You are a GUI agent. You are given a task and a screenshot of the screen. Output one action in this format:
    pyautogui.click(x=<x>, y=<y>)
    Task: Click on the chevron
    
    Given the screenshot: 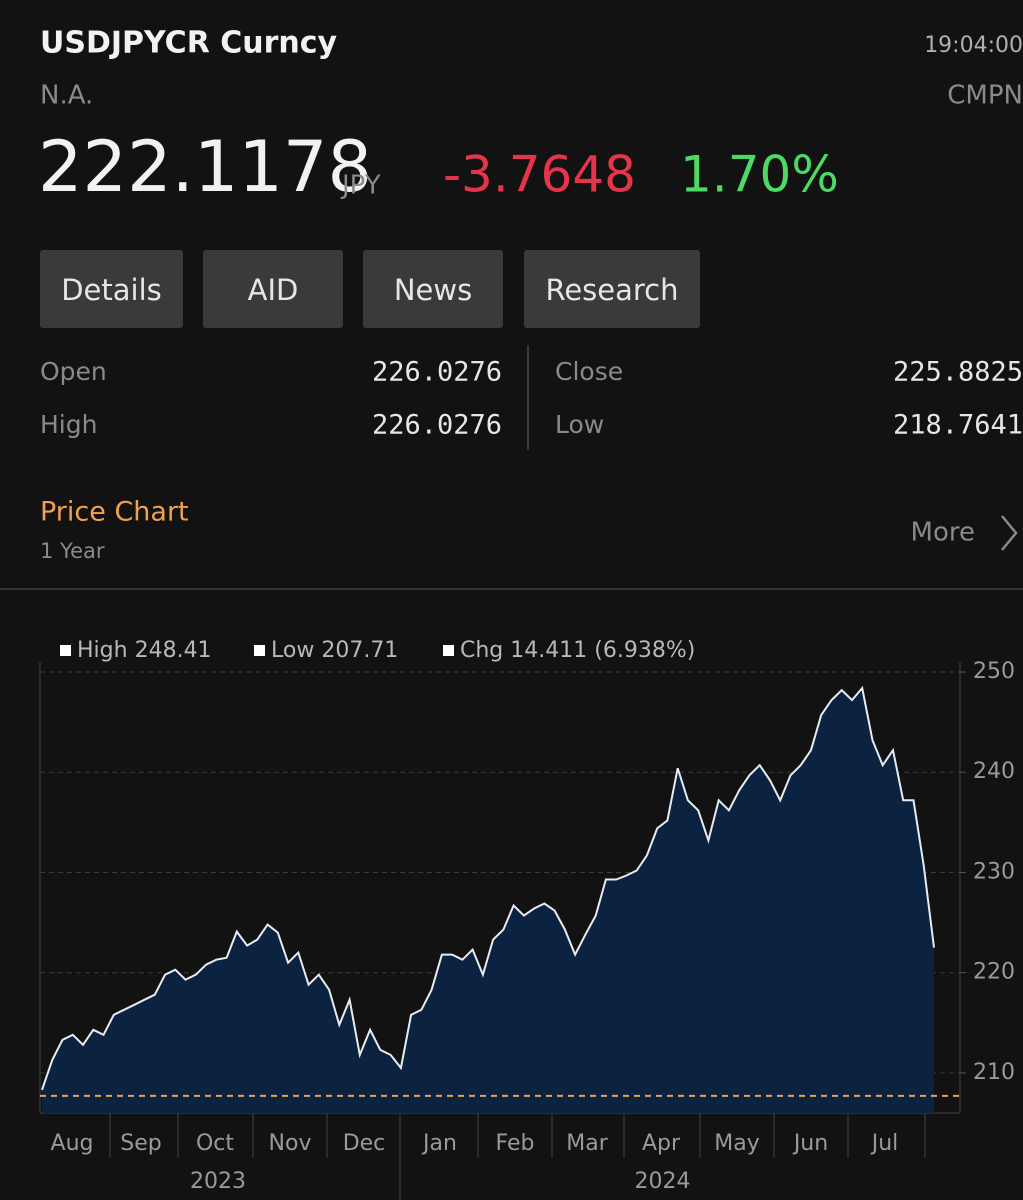 What is the action you would take?
    pyautogui.click(x=1009, y=533)
    